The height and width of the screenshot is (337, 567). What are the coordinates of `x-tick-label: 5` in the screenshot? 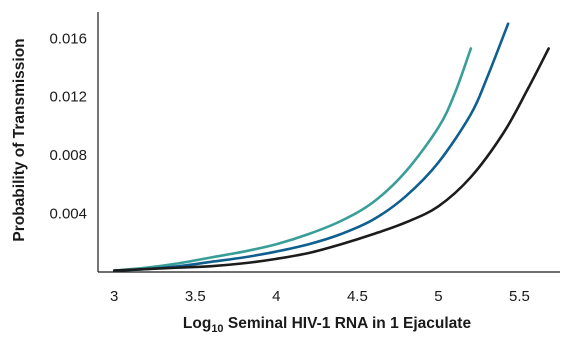 It's located at (438, 296).